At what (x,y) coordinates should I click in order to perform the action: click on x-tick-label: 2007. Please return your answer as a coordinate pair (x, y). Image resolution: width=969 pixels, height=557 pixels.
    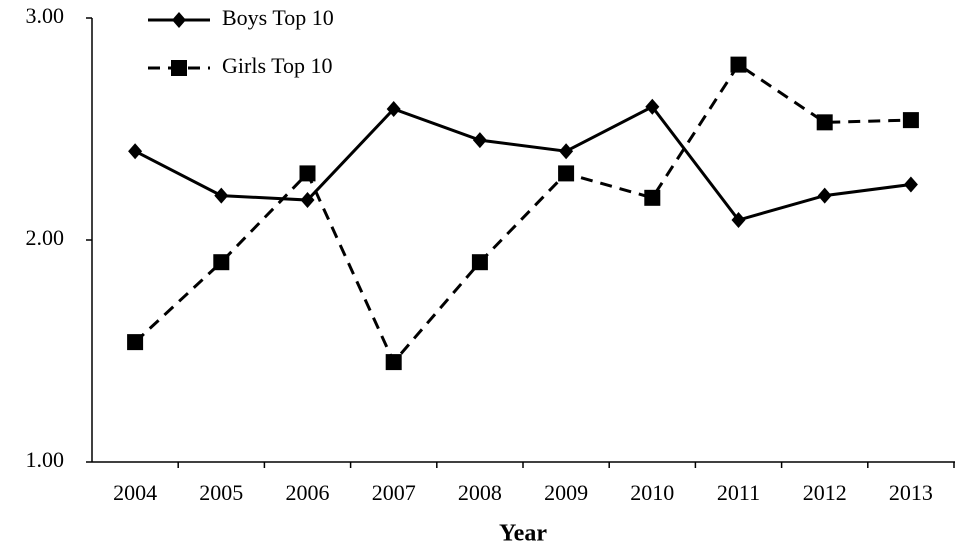
    Looking at the image, I should click on (394, 492).